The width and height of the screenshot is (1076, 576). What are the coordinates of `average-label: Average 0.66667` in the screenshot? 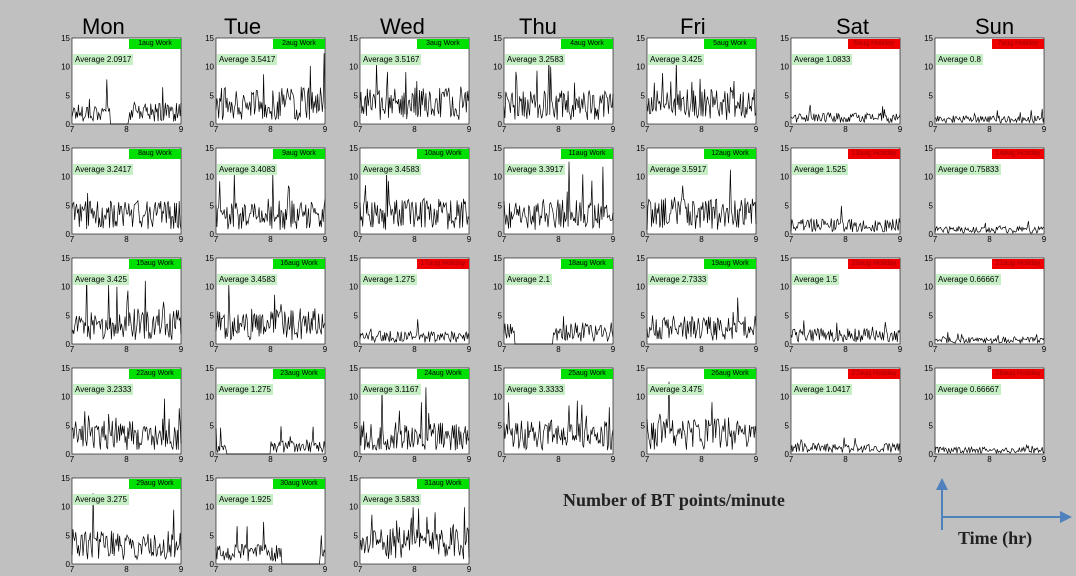 It's located at (968, 389).